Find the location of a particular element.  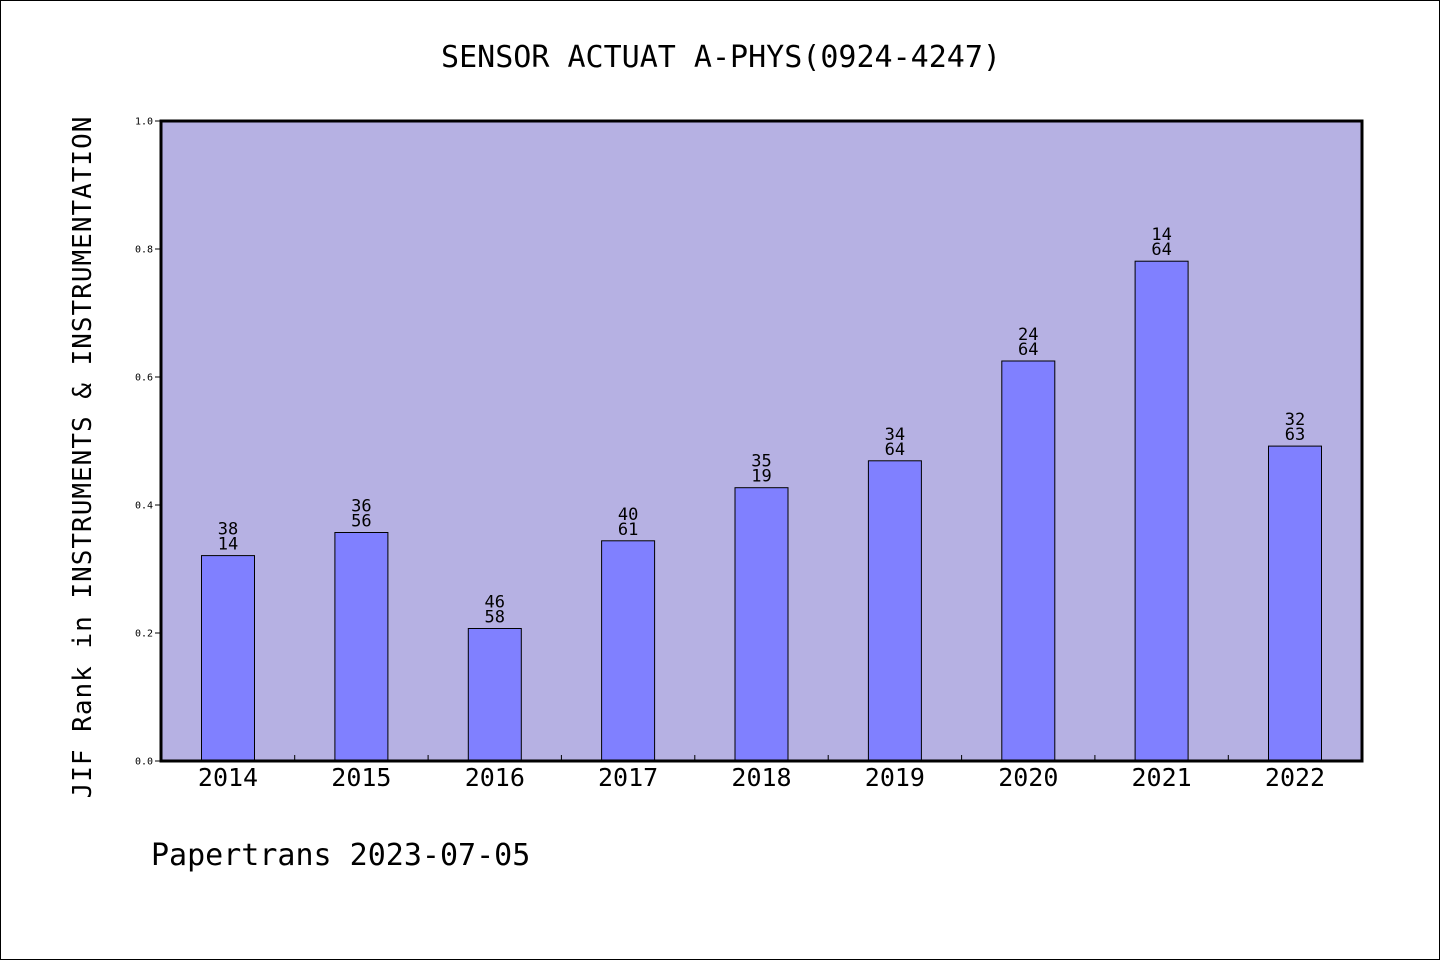

y-tick-label-1.0: 1.0 is located at coordinates (144, 122).